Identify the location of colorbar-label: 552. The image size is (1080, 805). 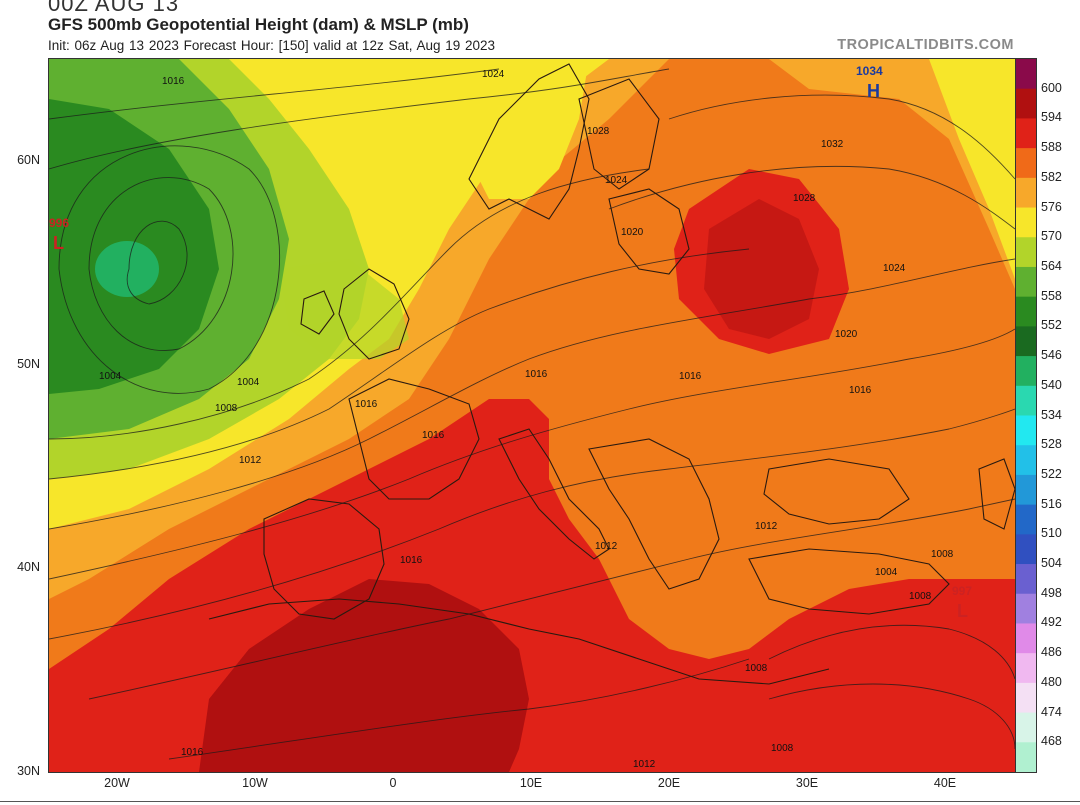
(1051, 325).